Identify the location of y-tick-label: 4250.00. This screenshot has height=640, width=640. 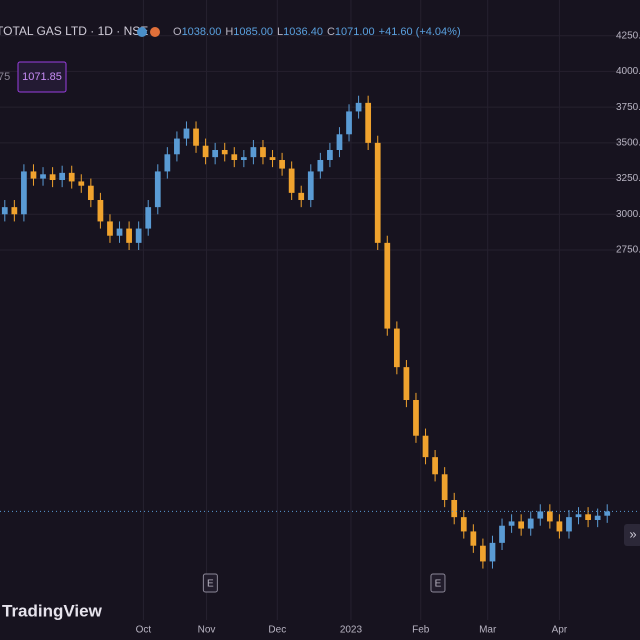
(628, 35).